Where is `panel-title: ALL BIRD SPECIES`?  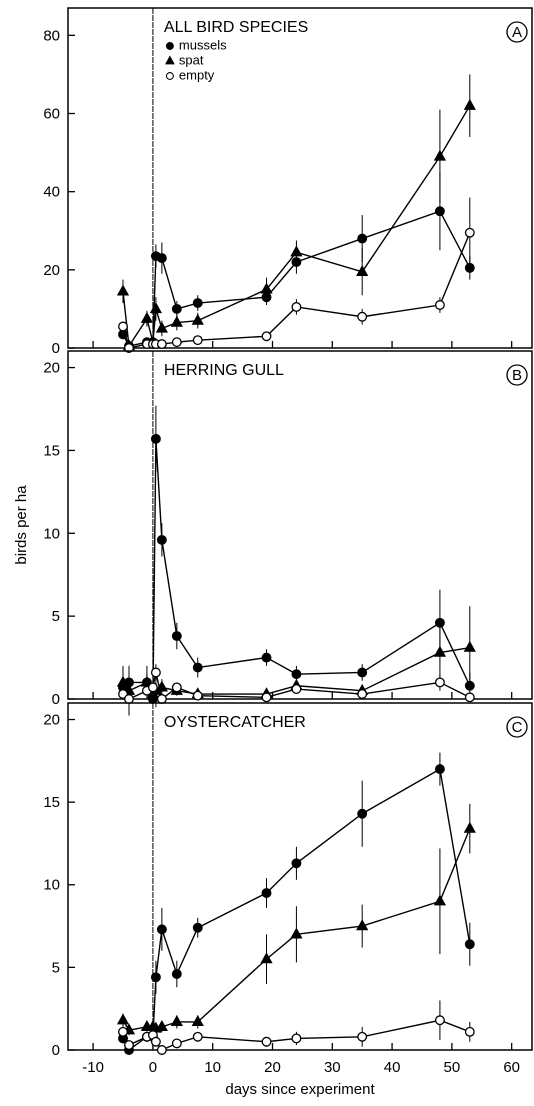
panel-title: ALL BIRD SPECIES is located at coordinates (236, 27).